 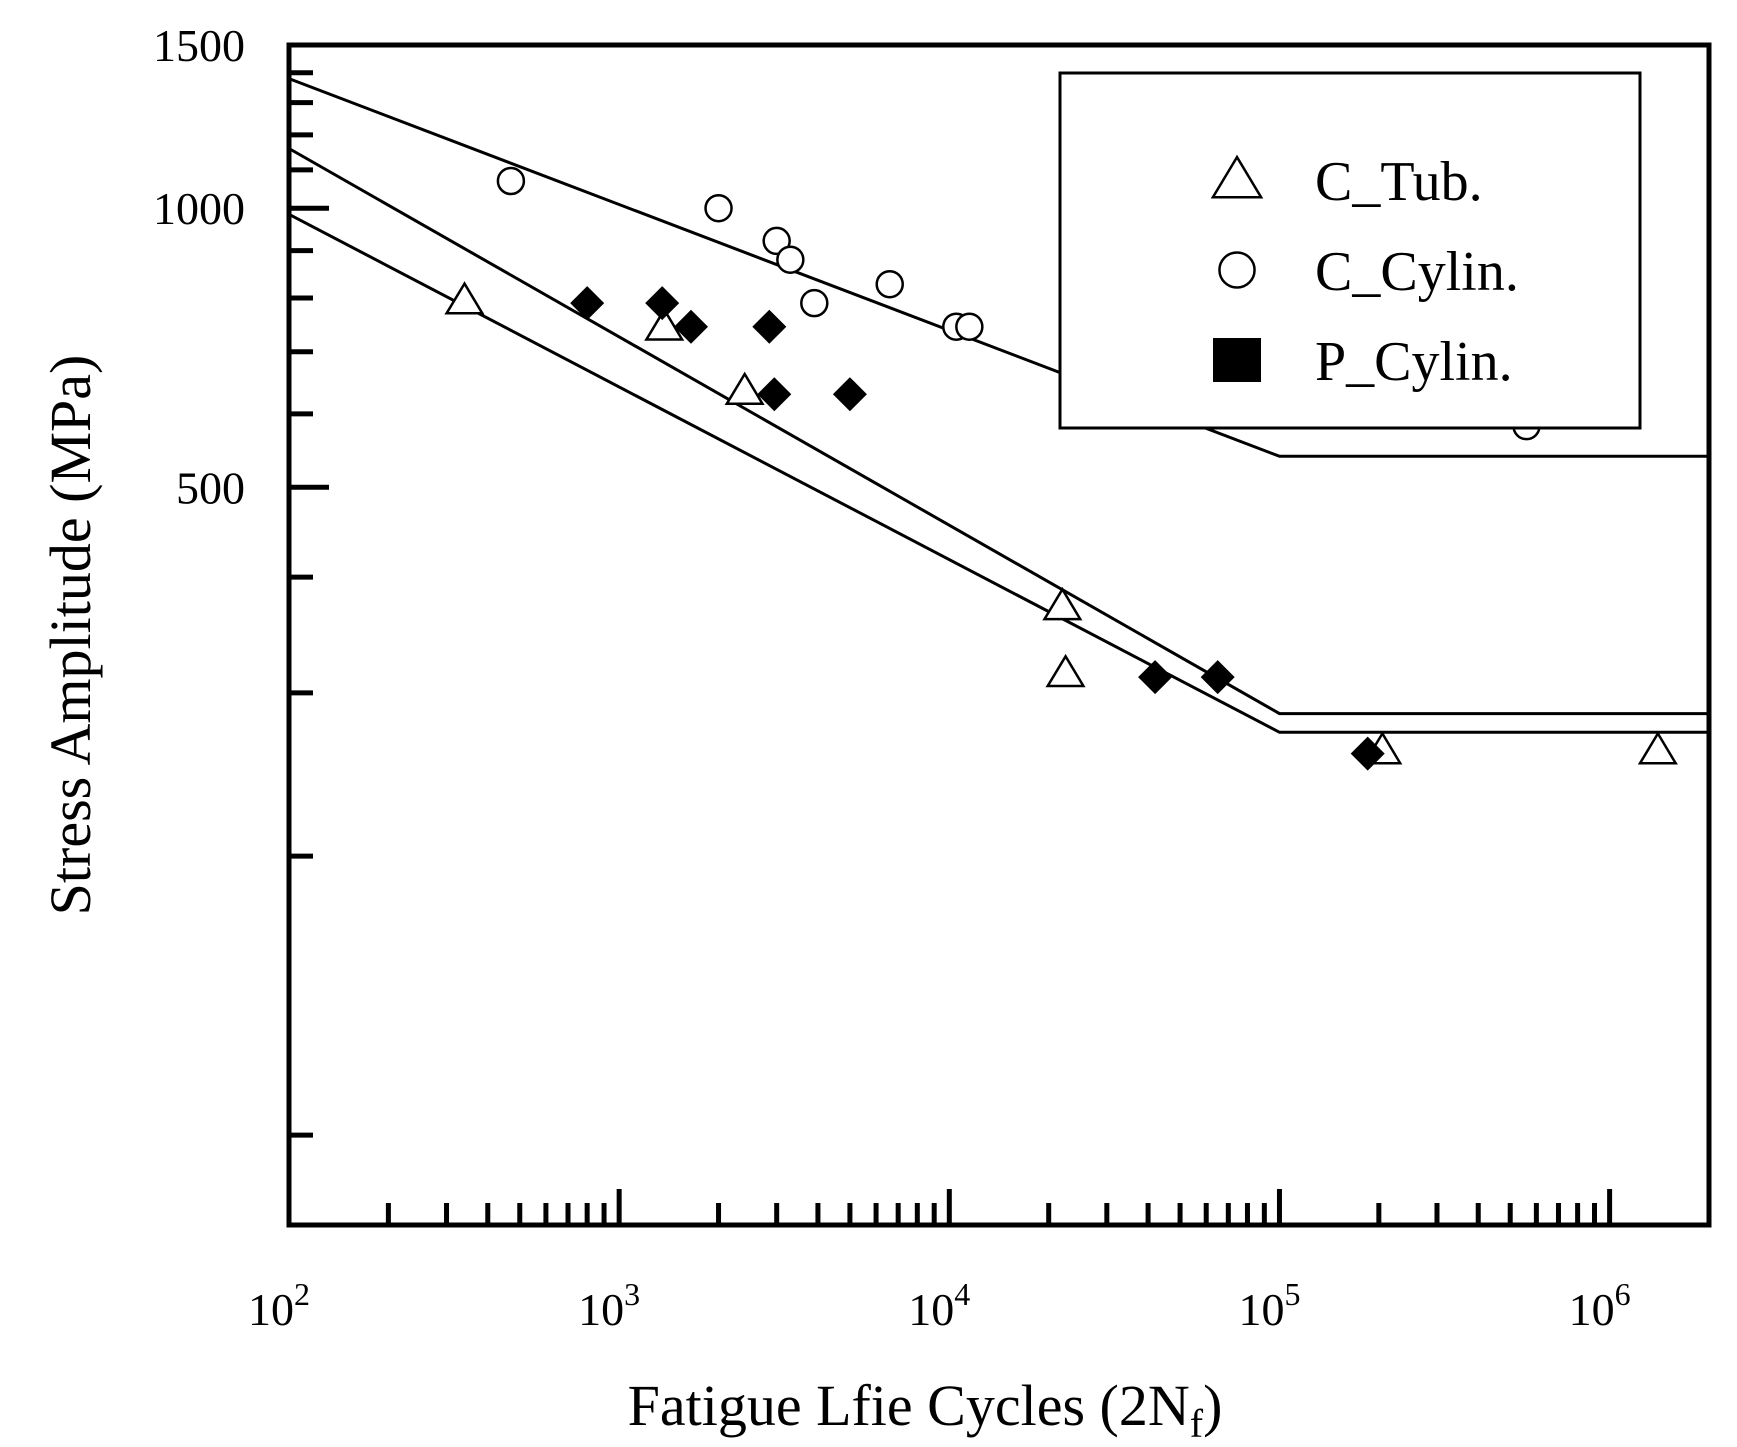 I want to click on legend-box, so click(x=1350, y=250).